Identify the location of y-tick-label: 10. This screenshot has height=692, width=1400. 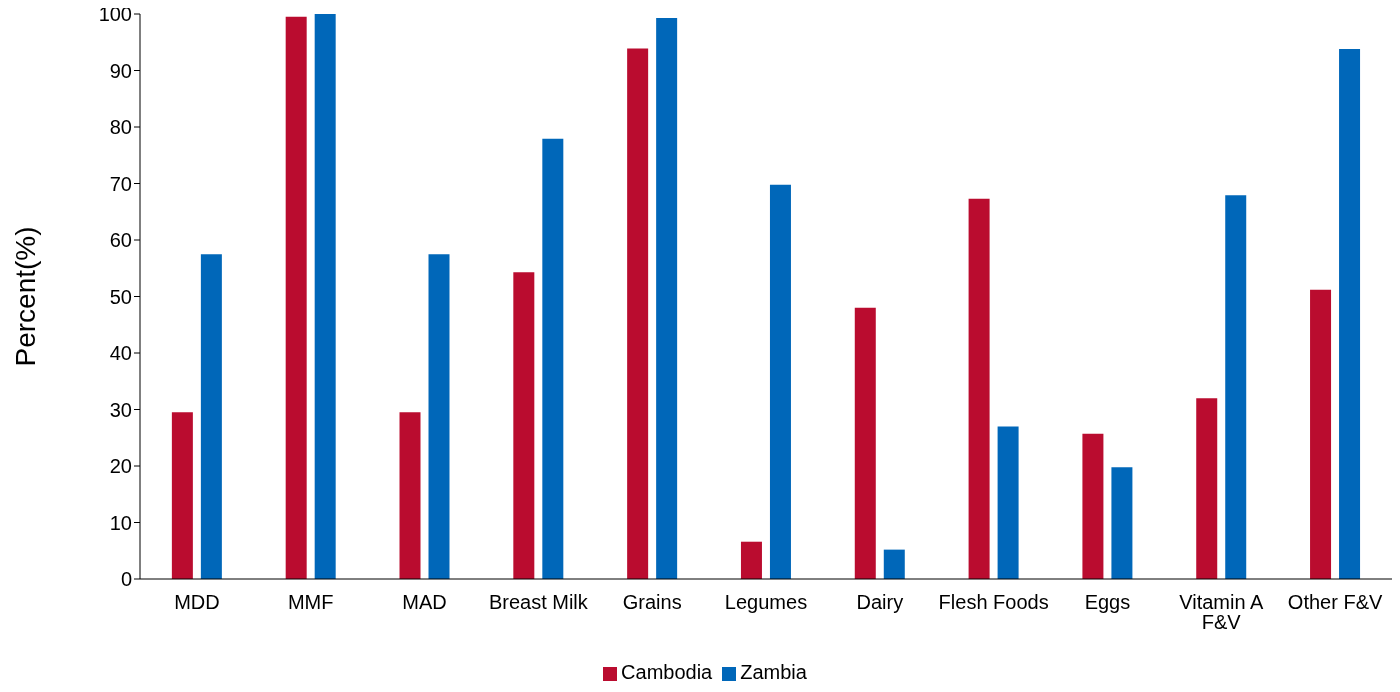
(120, 522).